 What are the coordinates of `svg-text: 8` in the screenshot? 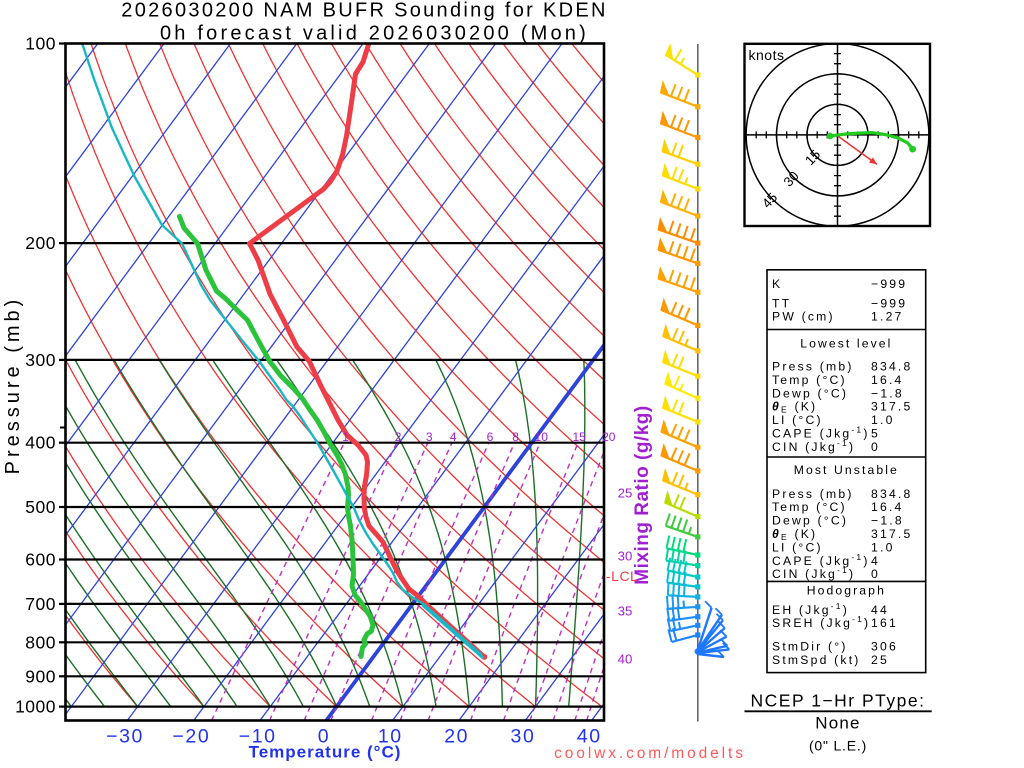 It's located at (515, 437).